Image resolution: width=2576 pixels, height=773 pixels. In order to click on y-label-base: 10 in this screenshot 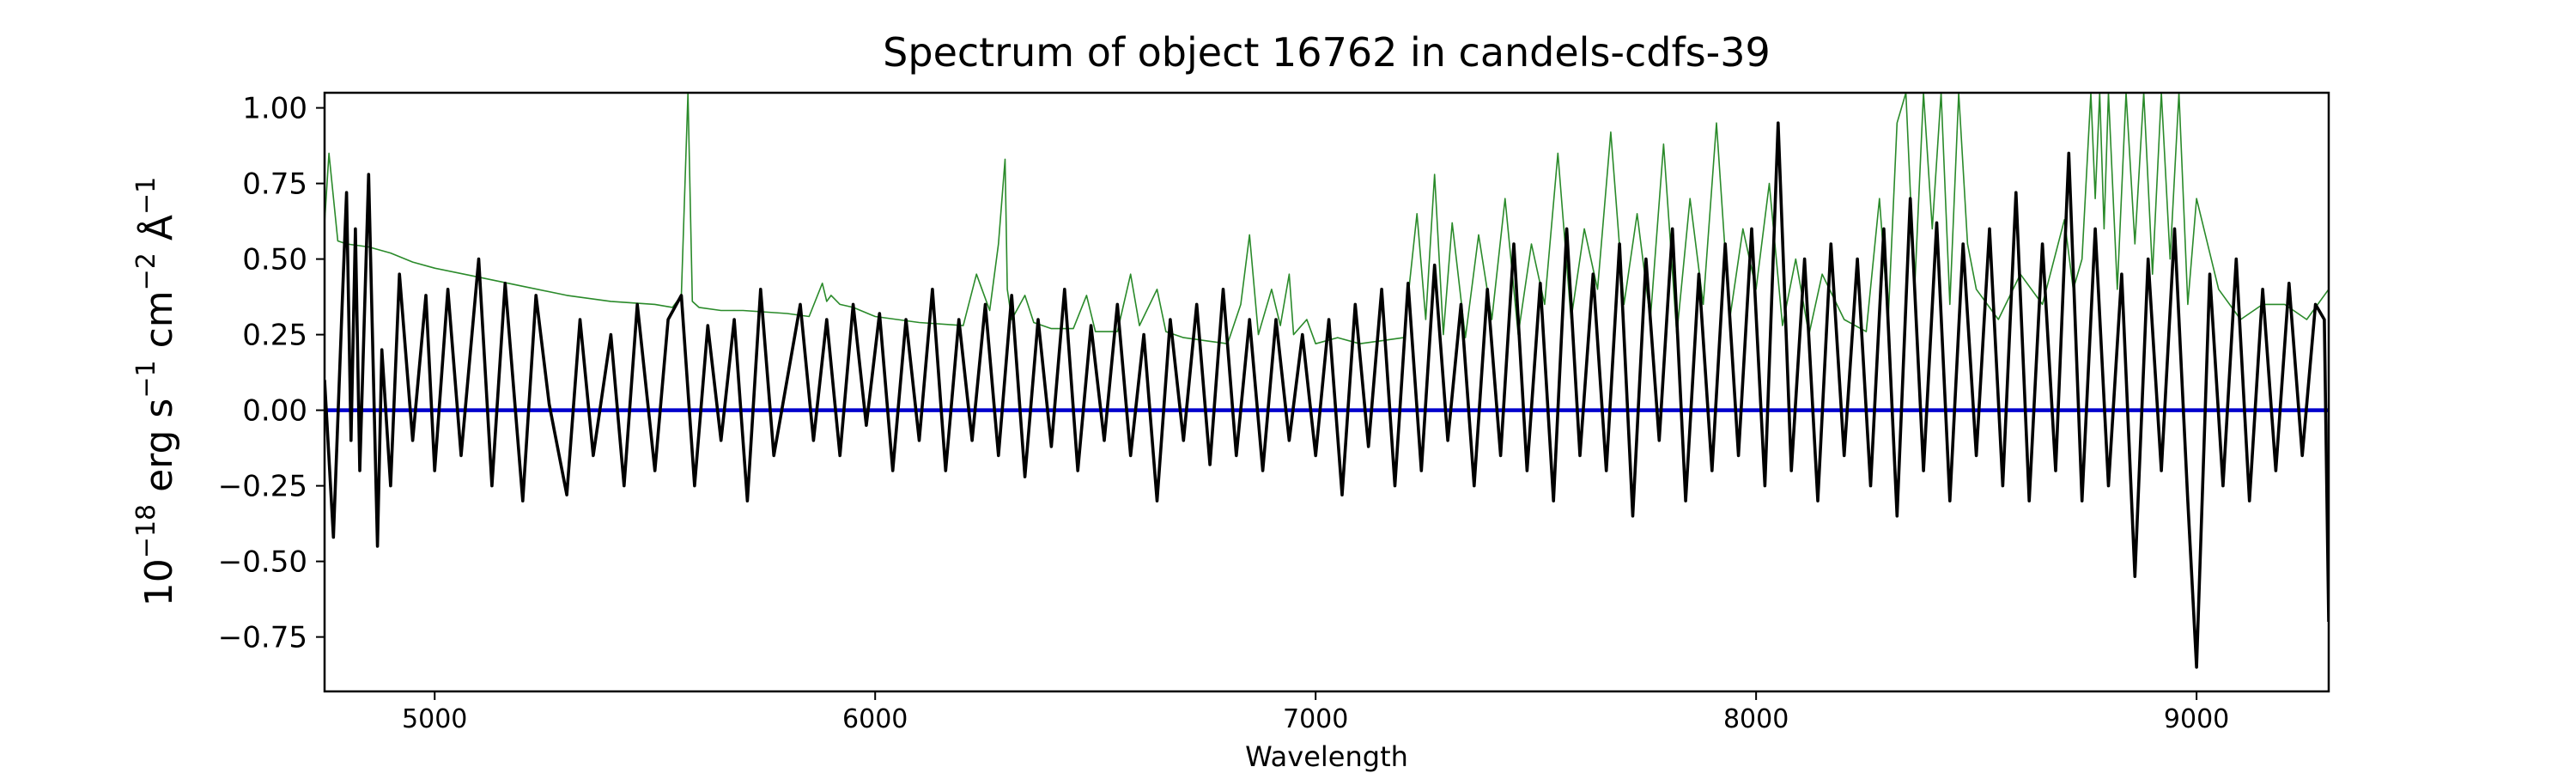, I will do `click(159, 582)`.